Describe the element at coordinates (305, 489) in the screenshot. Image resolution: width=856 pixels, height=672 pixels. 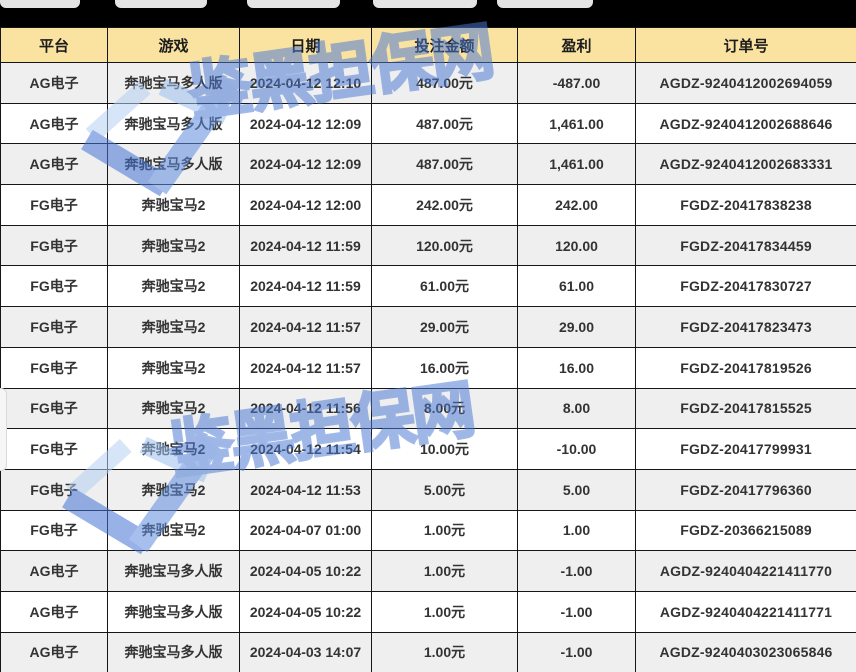
I see `cell-date: 2024-04-12 11:53` at that location.